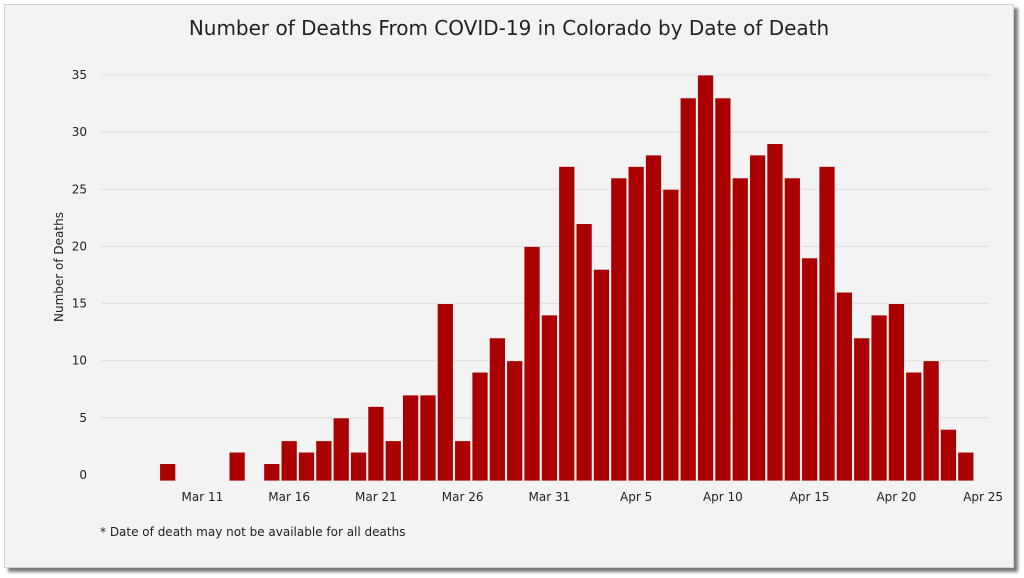 The width and height of the screenshot is (1024, 578). I want to click on x-tick-label: Mar 16, so click(289, 497).